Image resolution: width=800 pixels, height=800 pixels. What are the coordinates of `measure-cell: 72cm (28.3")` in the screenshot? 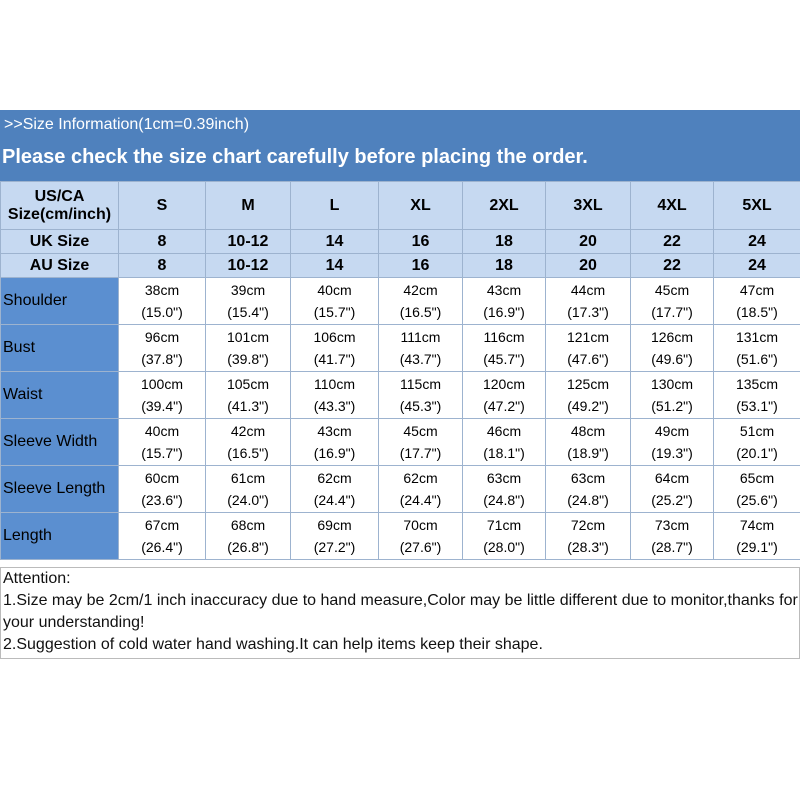 It's located at (588, 536).